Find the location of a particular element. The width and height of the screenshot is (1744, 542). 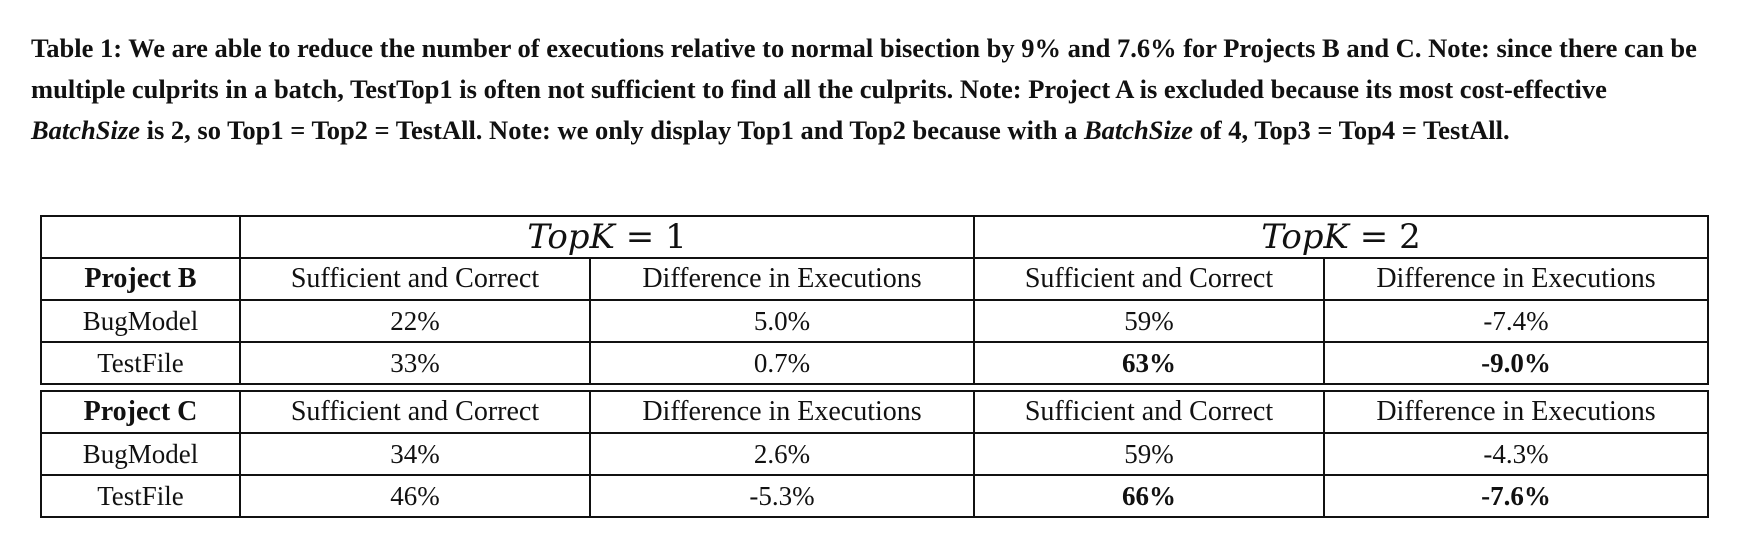

caption-emphasis-batchsize-2: BatchSize is located at coordinates (1138, 130).